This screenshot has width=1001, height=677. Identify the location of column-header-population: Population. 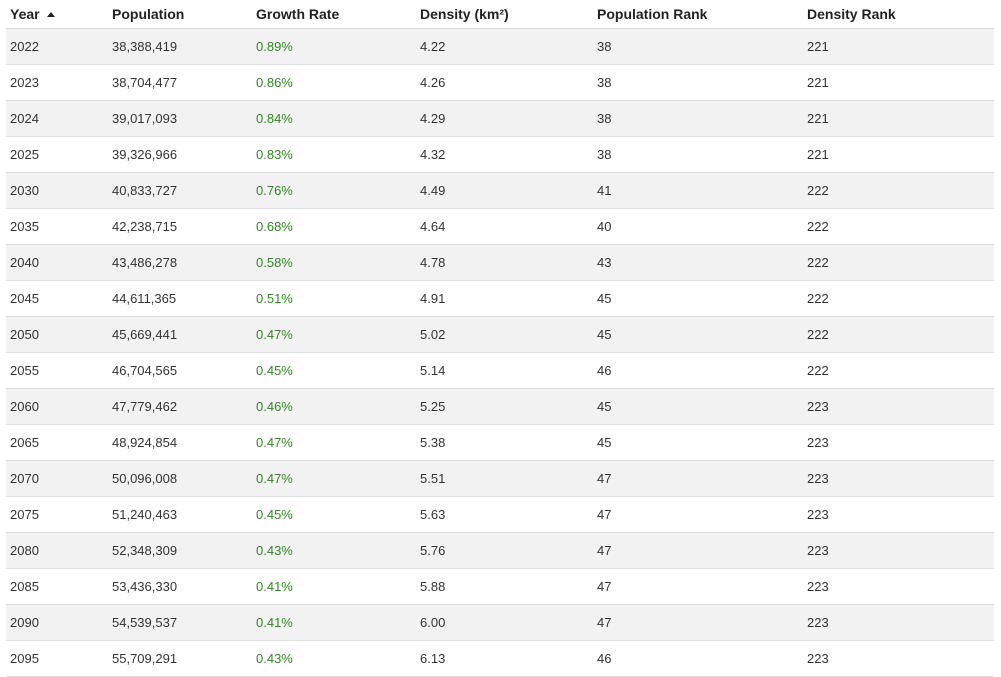
(184, 14).